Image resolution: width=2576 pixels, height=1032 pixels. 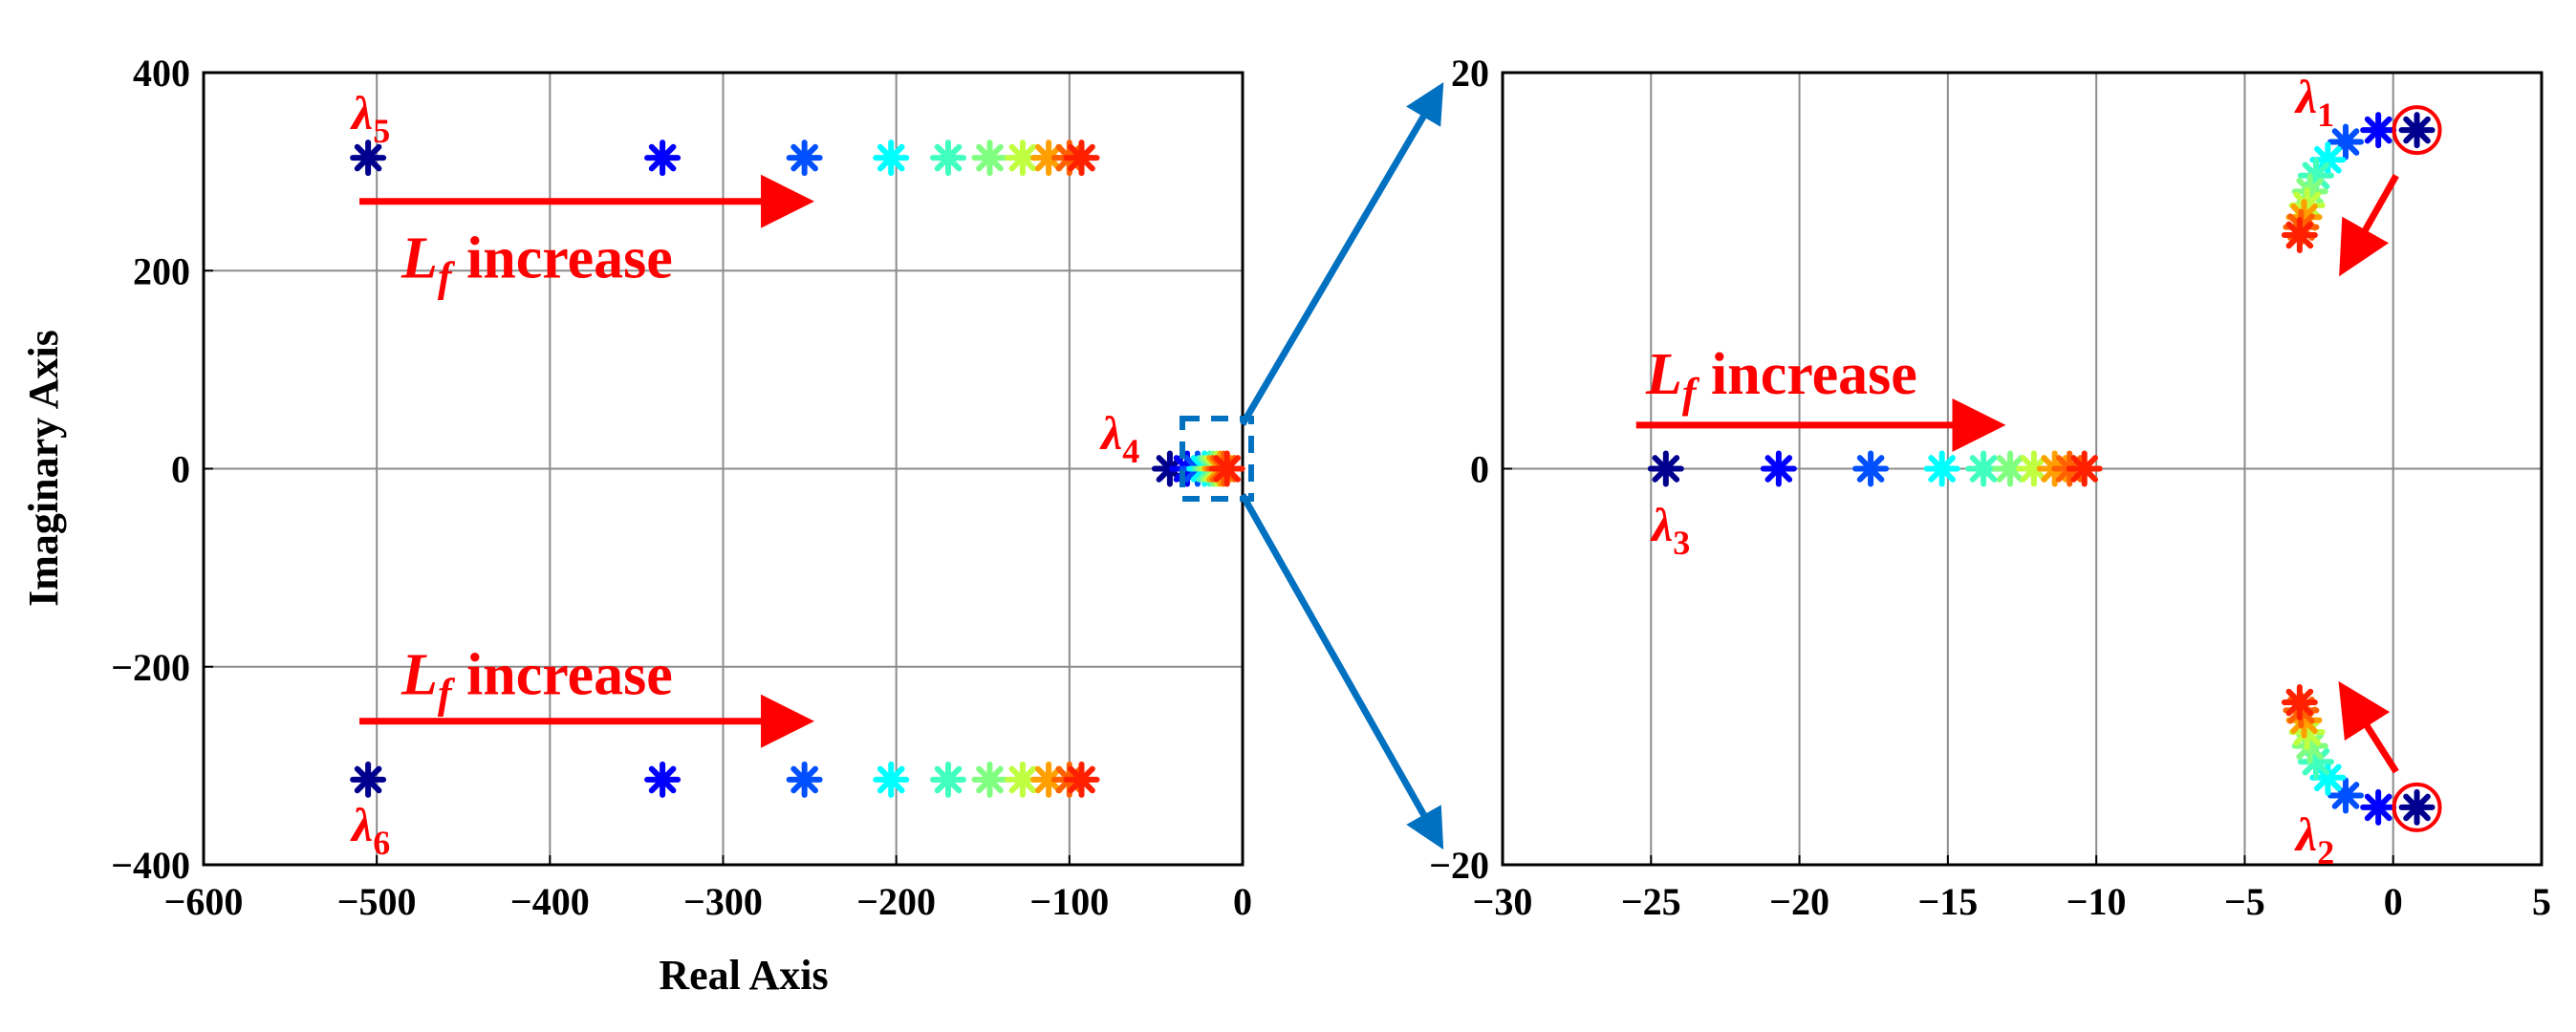 What do you see at coordinates (1503, 902) in the screenshot?
I see `x-tick-label: −30` at bounding box center [1503, 902].